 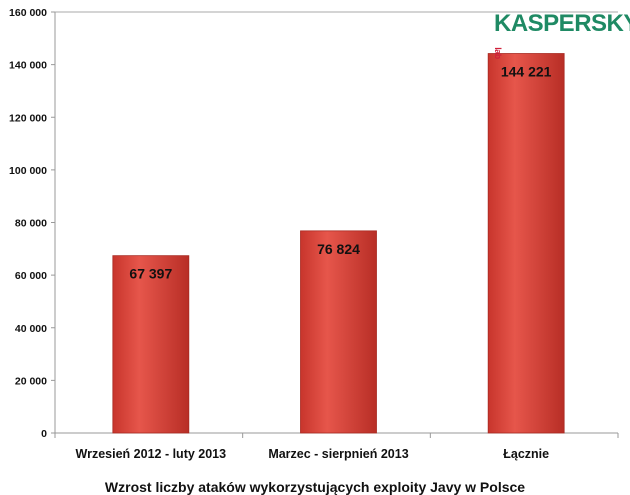 What do you see at coordinates (28, 171) in the screenshot?
I see `y-tick-label: 100 000` at bounding box center [28, 171].